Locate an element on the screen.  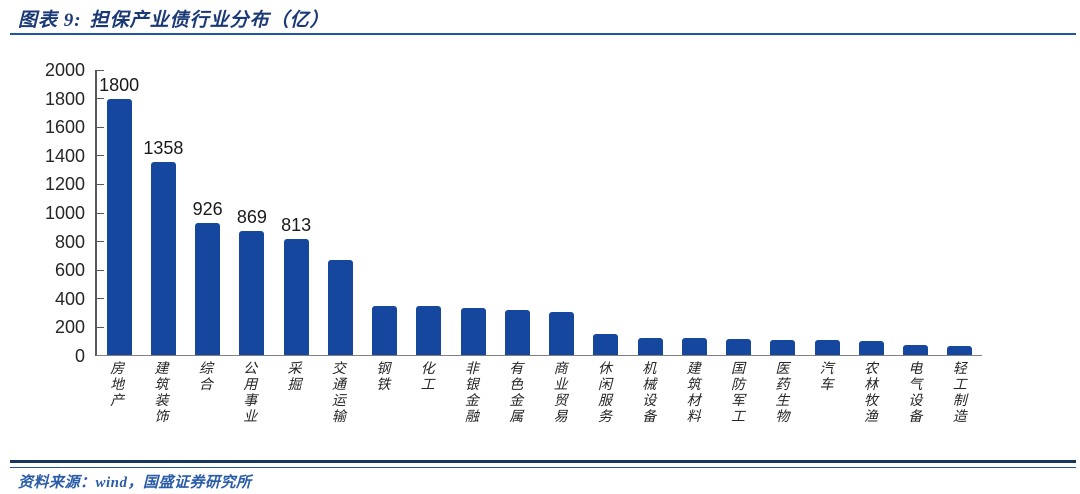
x-axis-label: 综 合 is located at coordinates (205, 377).